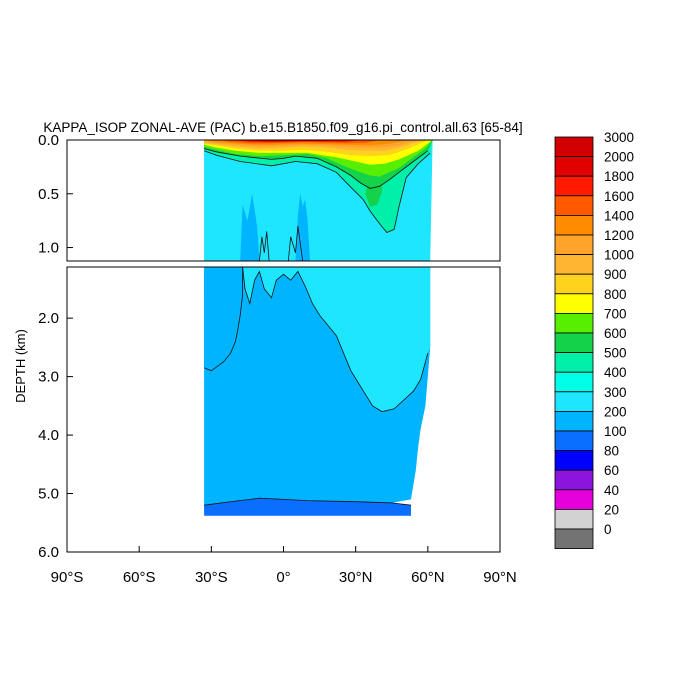 The height and width of the screenshot is (700, 700). I want to click on colorbar-label: 60, so click(611, 470).